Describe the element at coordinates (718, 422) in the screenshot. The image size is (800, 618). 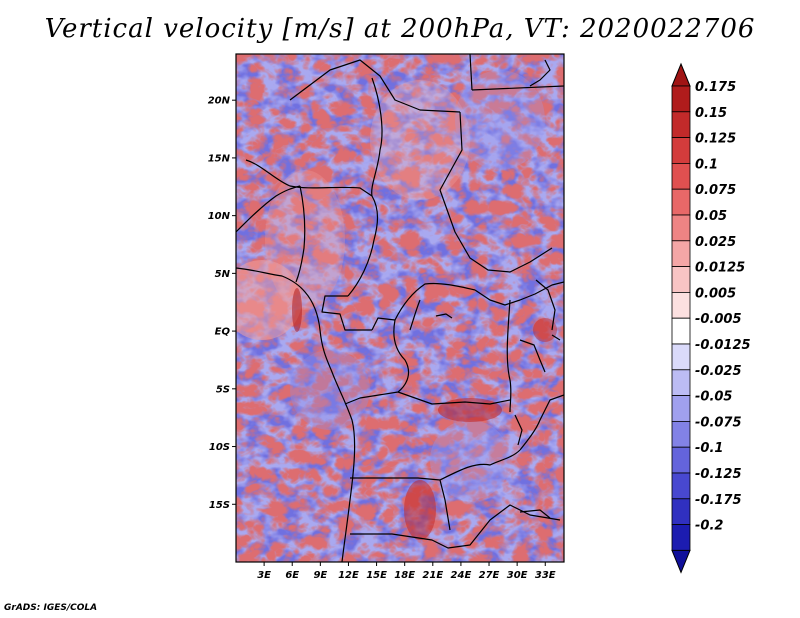
I see `colorbar-label: -0.075` at that location.